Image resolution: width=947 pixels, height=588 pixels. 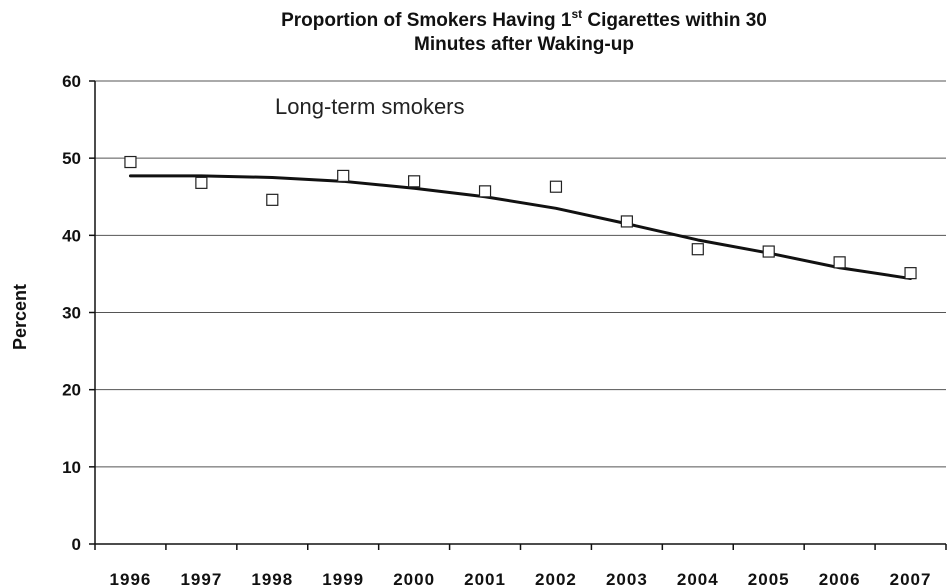 What do you see at coordinates (71, 467) in the screenshot?
I see `y-tick-label: 10` at bounding box center [71, 467].